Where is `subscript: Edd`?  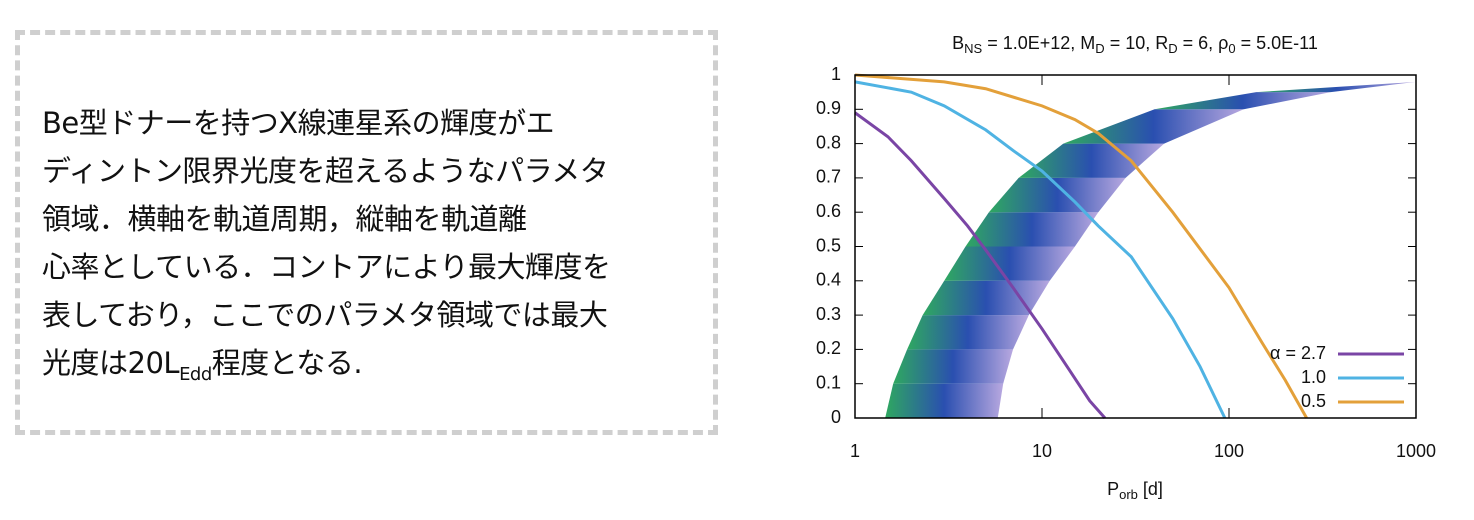 subscript: Edd is located at coordinates (195, 374).